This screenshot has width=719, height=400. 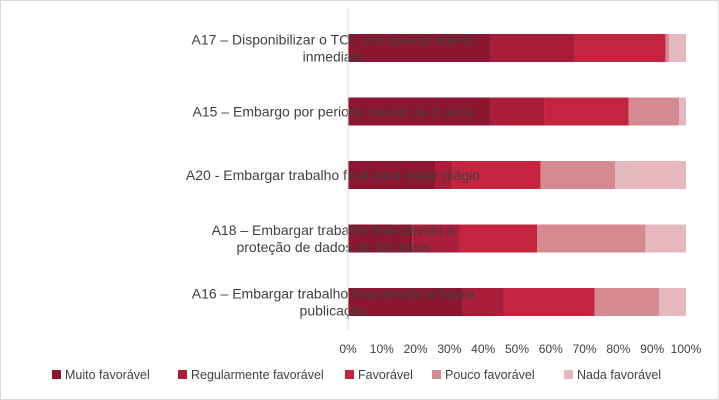 I want to click on category-label: proteção de dados de terceiros, so click(x=332, y=247).